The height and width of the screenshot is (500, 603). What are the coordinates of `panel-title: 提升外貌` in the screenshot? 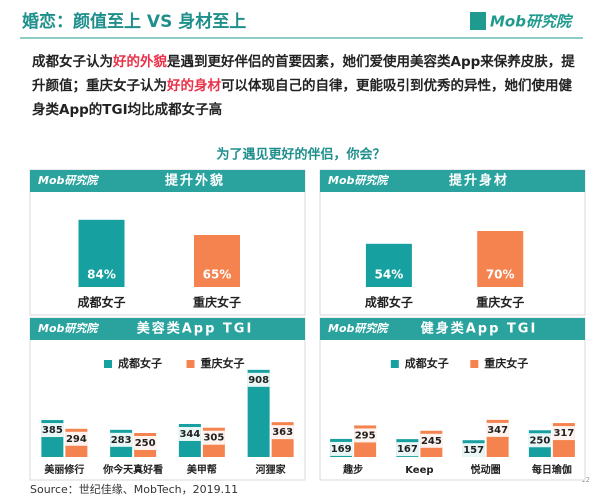 It's located at (195, 181).